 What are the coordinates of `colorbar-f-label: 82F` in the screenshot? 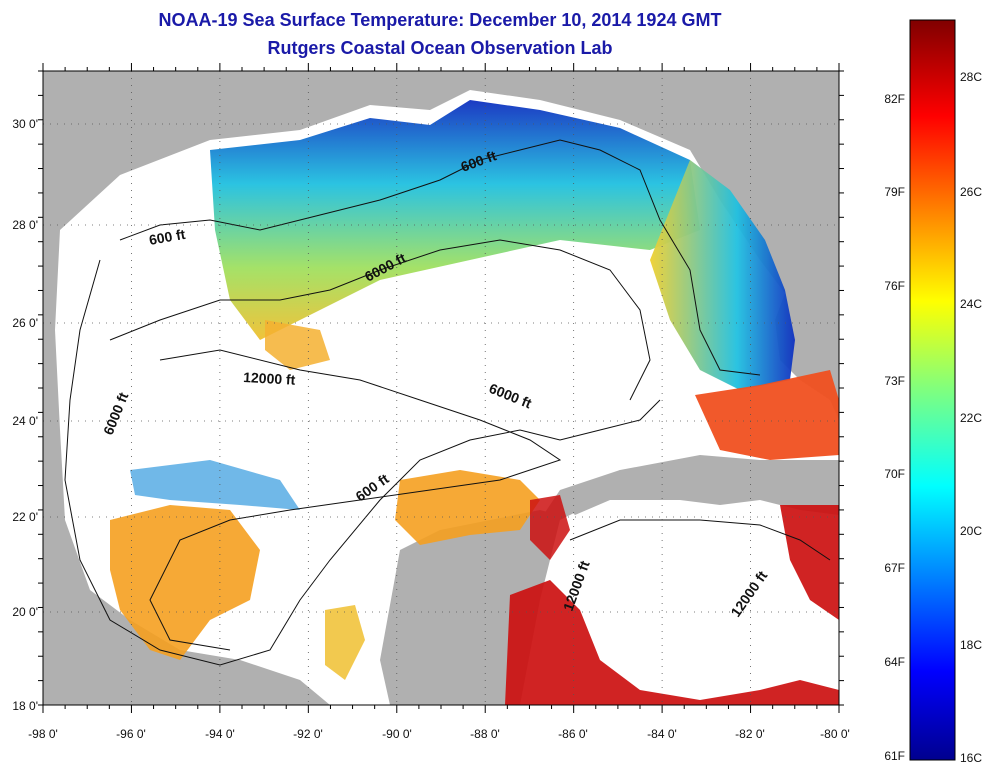 It's located at (894, 99).